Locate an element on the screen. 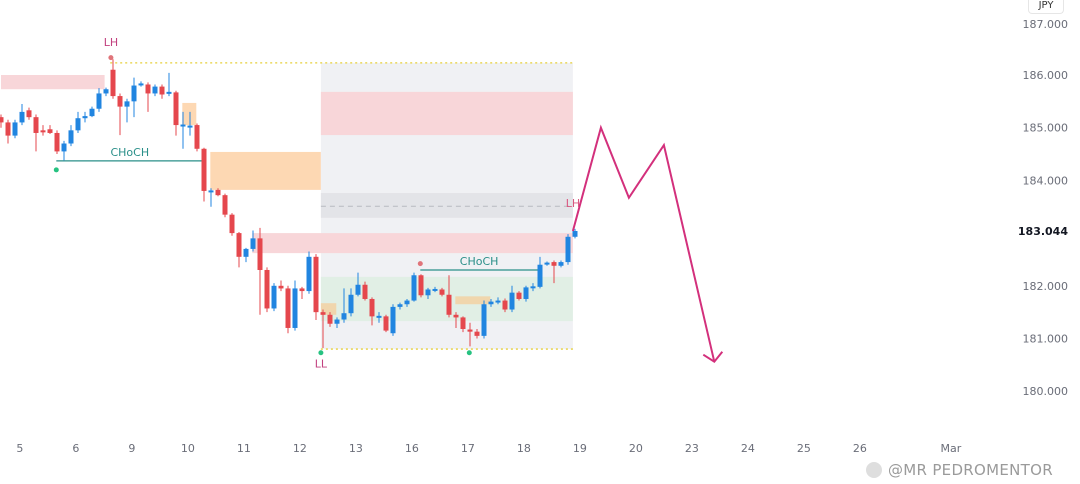  date-tick: 13 is located at coordinates (356, 448).